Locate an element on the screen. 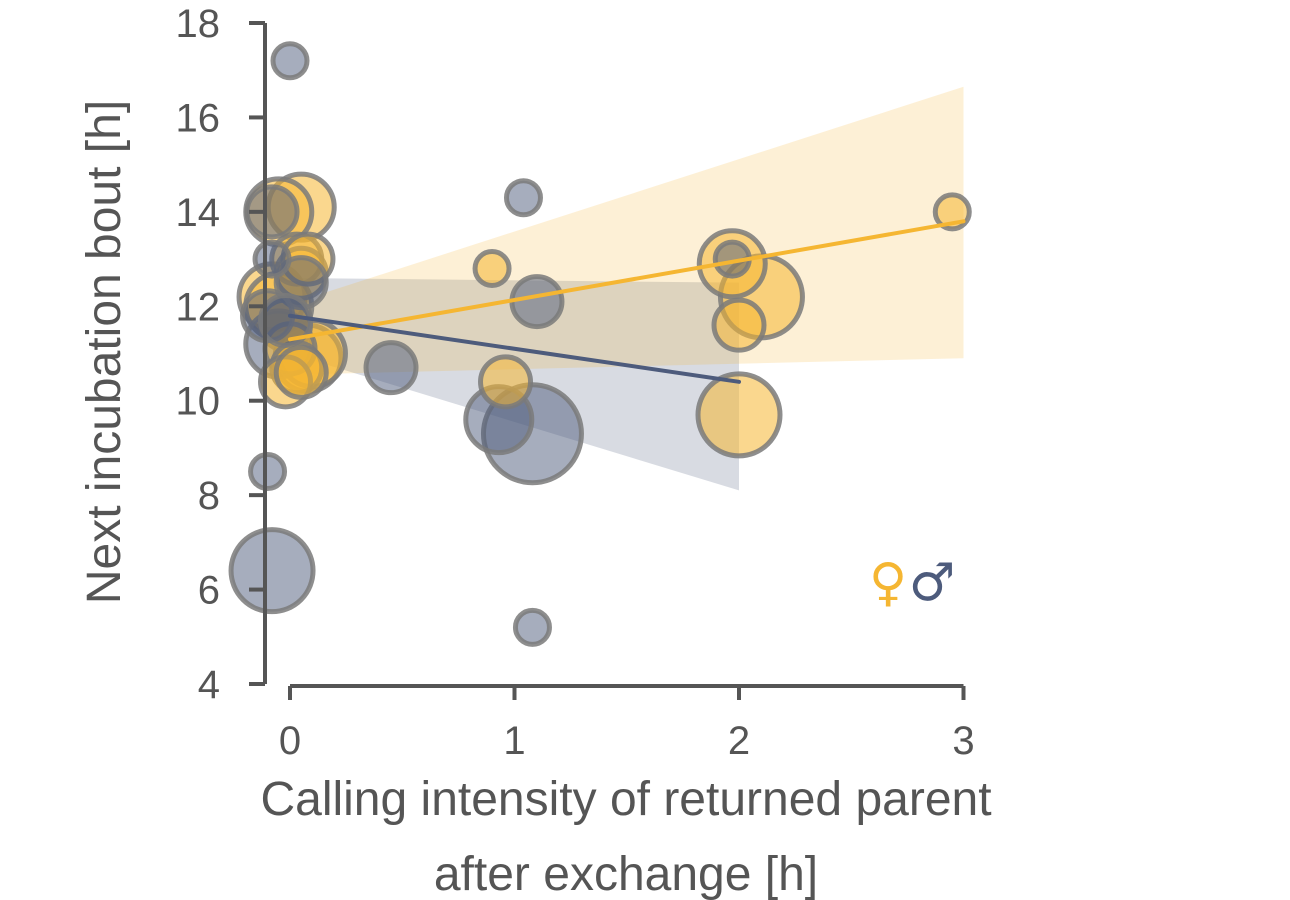  y-tick-label: 8 is located at coordinates (209, 496).